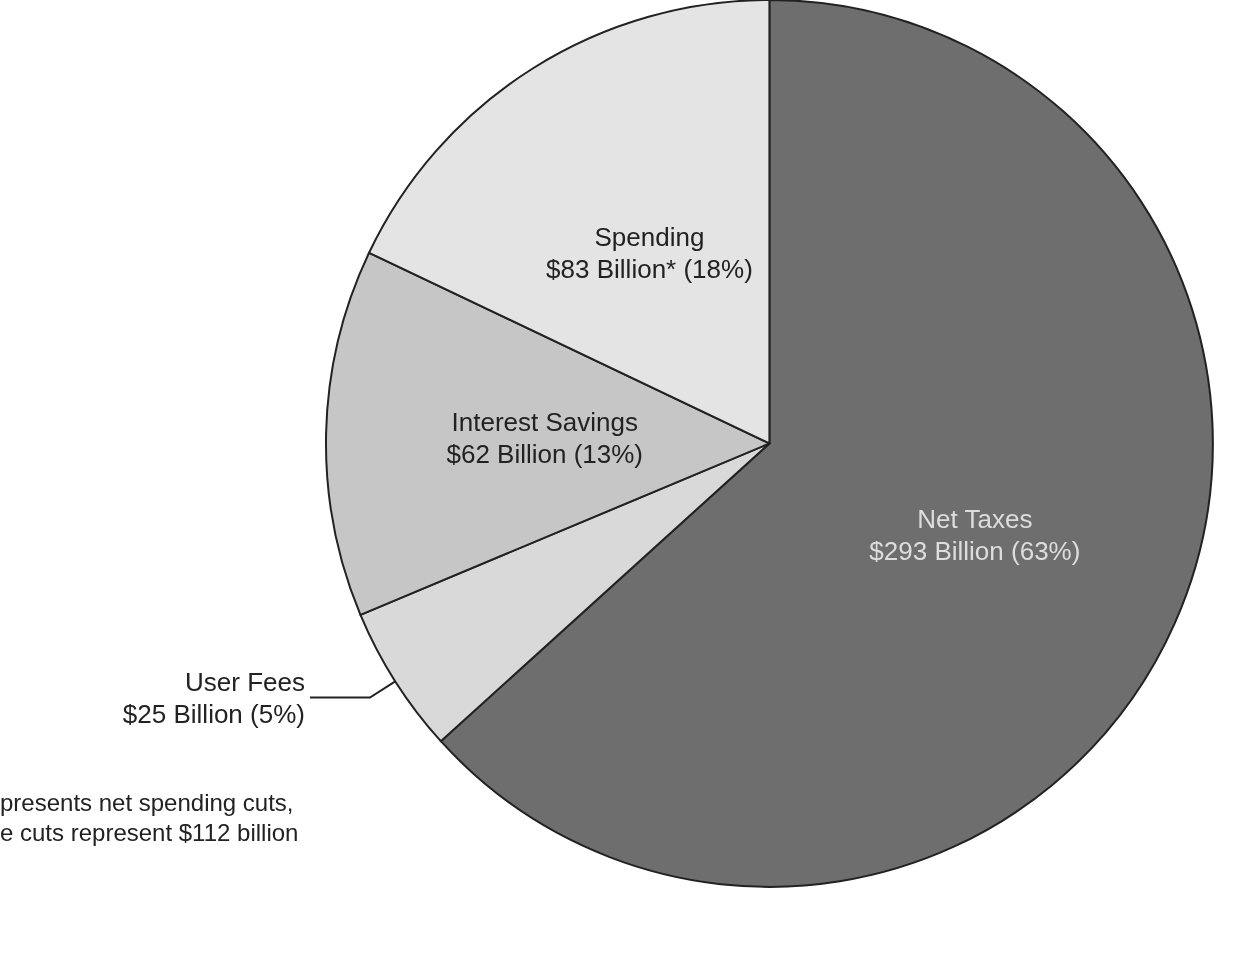  Describe the element at coordinates (975, 518) in the screenshot. I see `slice-label: Net Taxes` at that location.